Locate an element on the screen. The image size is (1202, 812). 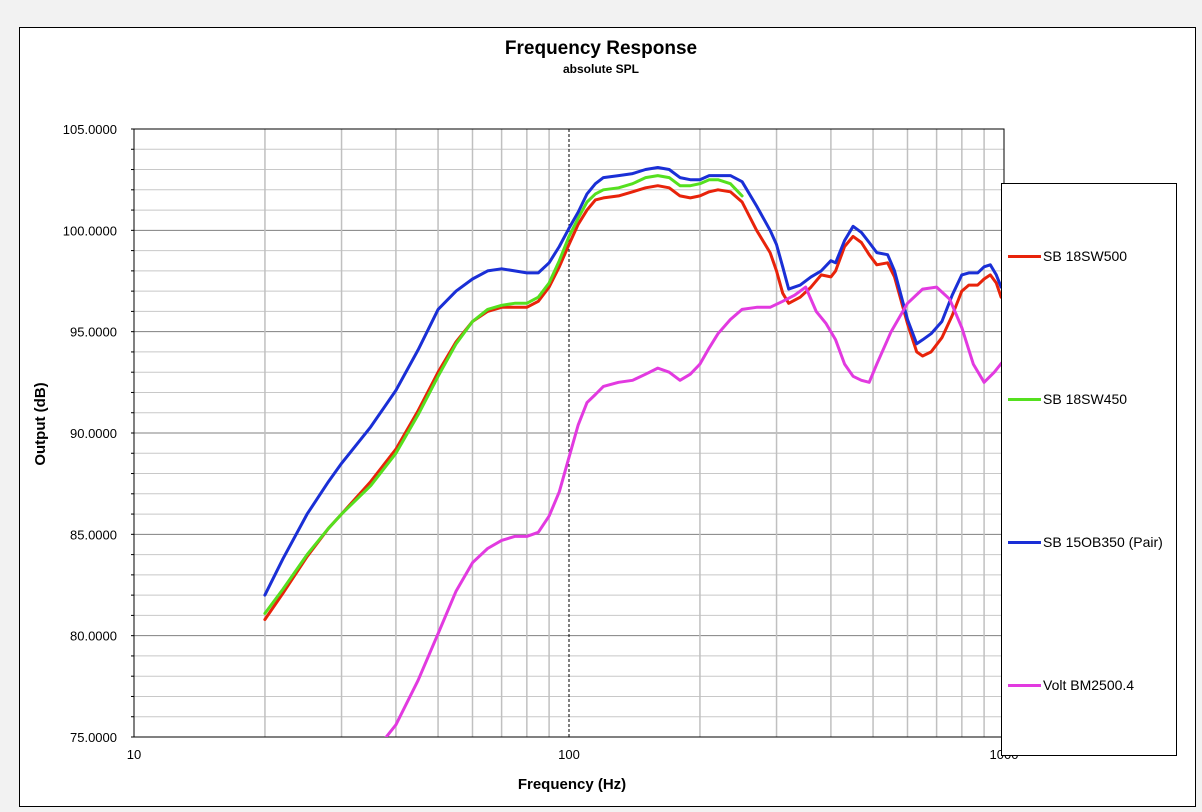
legend-label: SB 18SW450 is located at coordinates (1085, 399).